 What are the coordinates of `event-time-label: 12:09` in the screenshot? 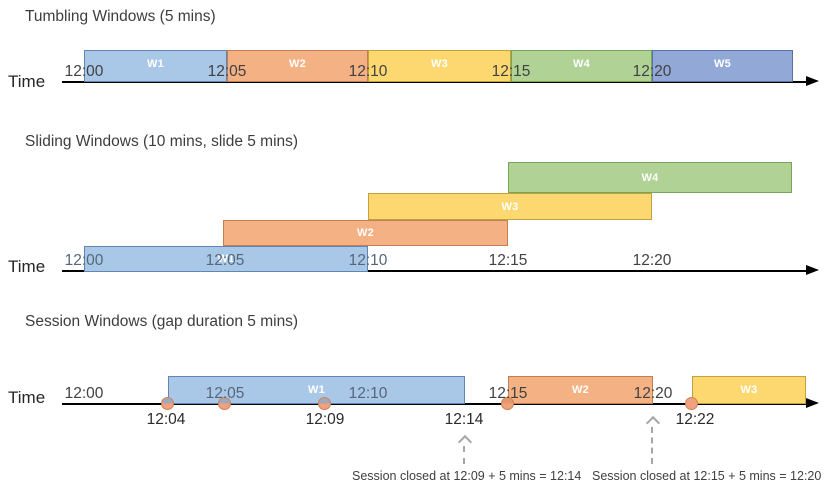 It's located at (325, 419).